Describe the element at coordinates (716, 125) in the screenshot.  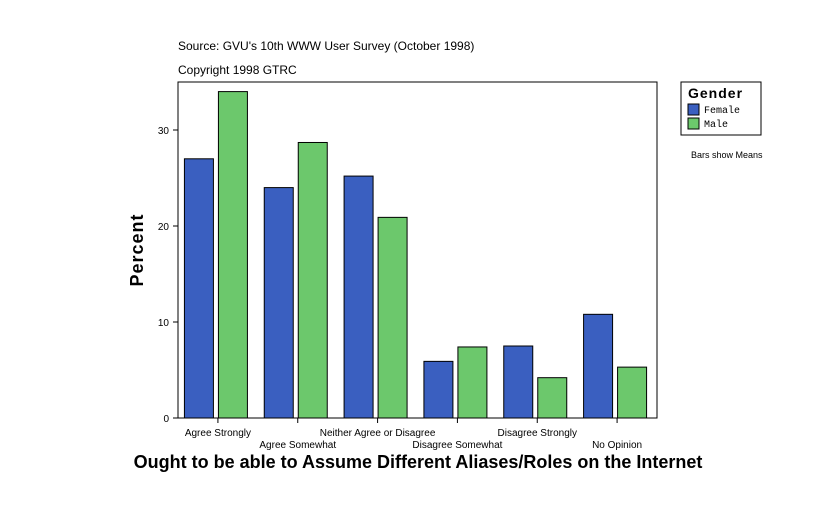
I see `legend-label-male: Male` at that location.